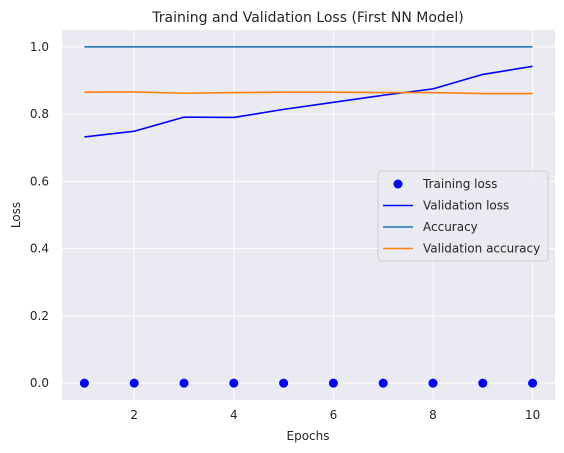 The height and width of the screenshot is (453, 564). Describe the element at coordinates (39, 215) in the screenshot. I see `y-tick-labels: 0.0 0.2 0.4 0.6 0.8 1.0` at that location.